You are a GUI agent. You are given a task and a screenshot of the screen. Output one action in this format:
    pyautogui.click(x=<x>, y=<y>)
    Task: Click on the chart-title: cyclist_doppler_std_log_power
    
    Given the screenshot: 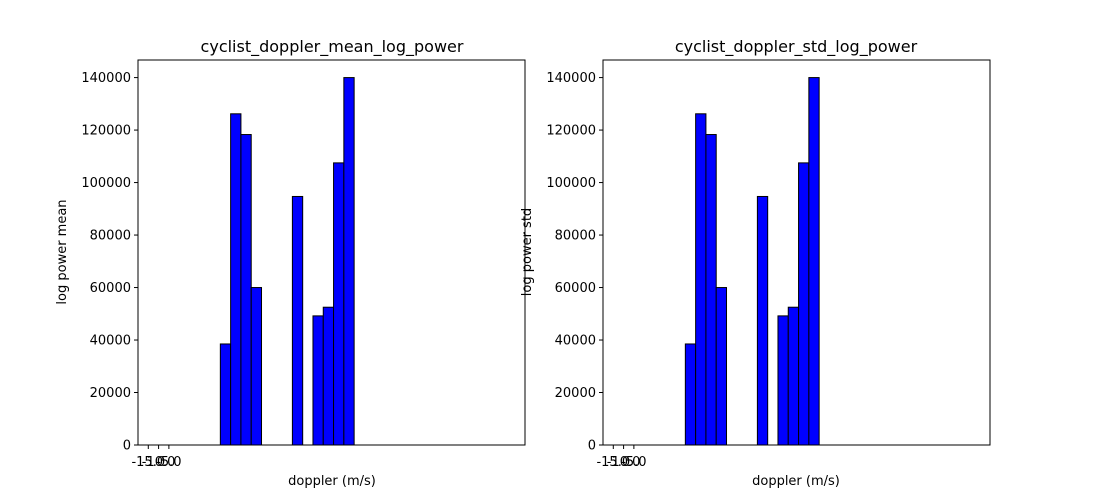 What is the action you would take?
    pyautogui.click(x=796, y=47)
    